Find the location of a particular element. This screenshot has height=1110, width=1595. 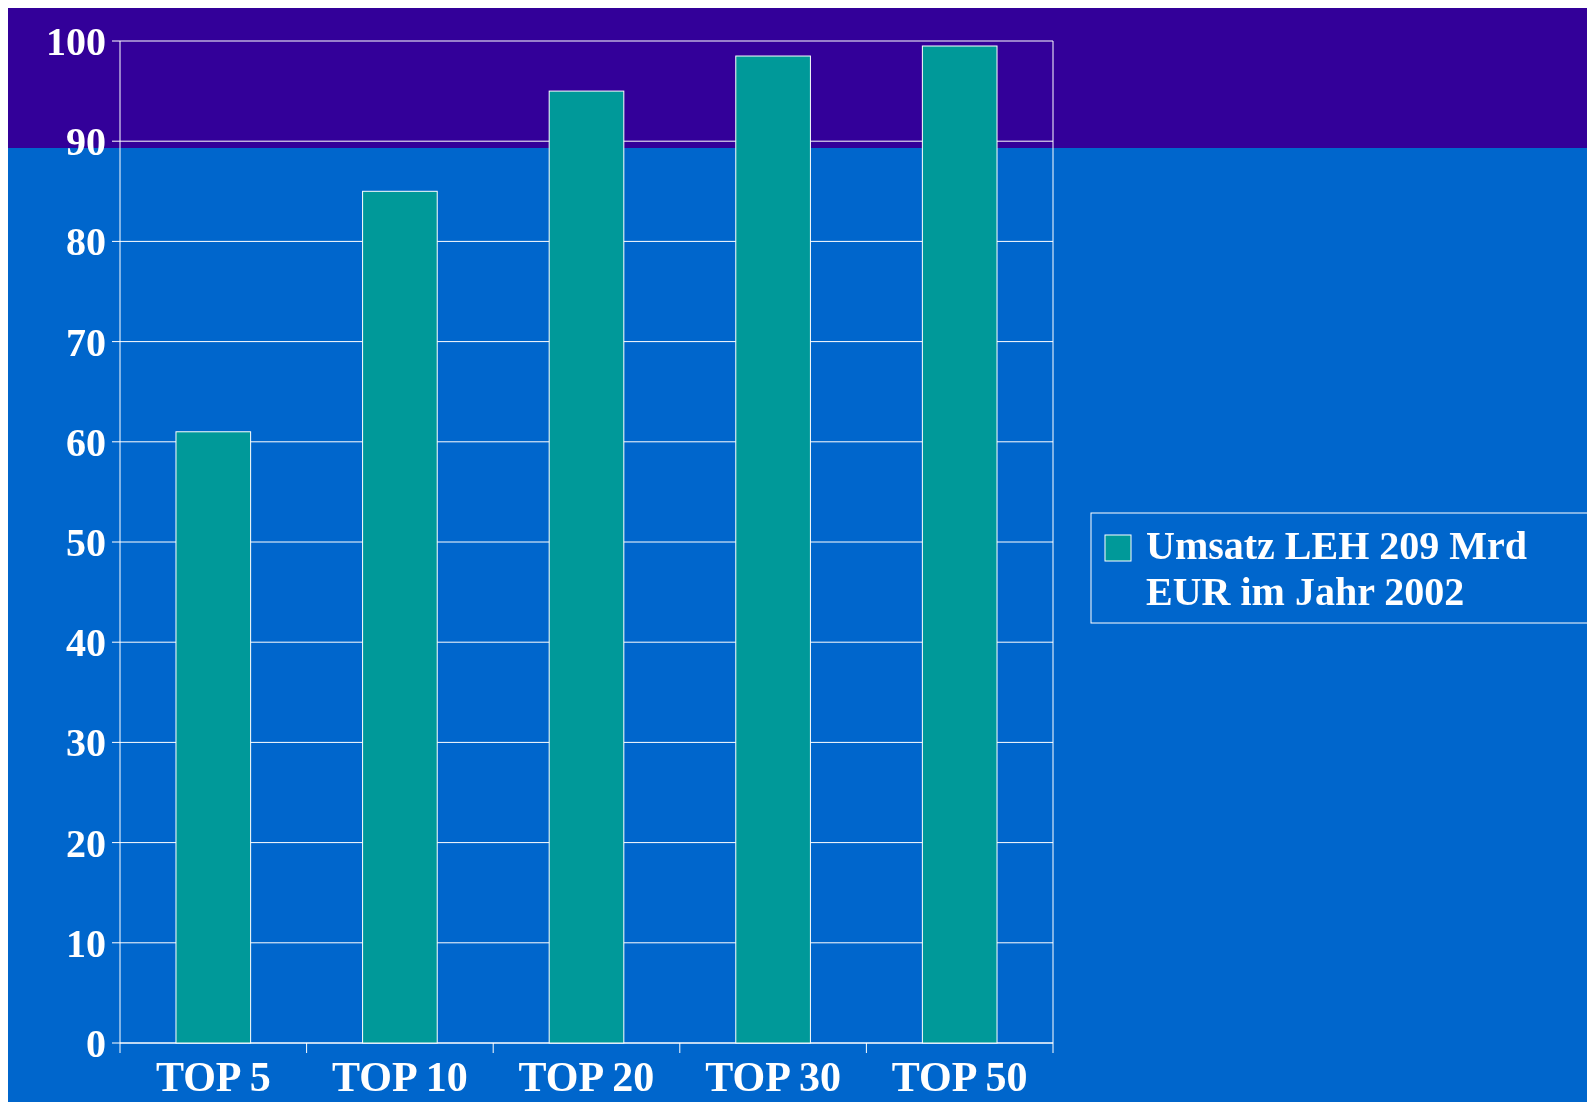

x-tick-label: TOP 10 is located at coordinates (400, 1077).